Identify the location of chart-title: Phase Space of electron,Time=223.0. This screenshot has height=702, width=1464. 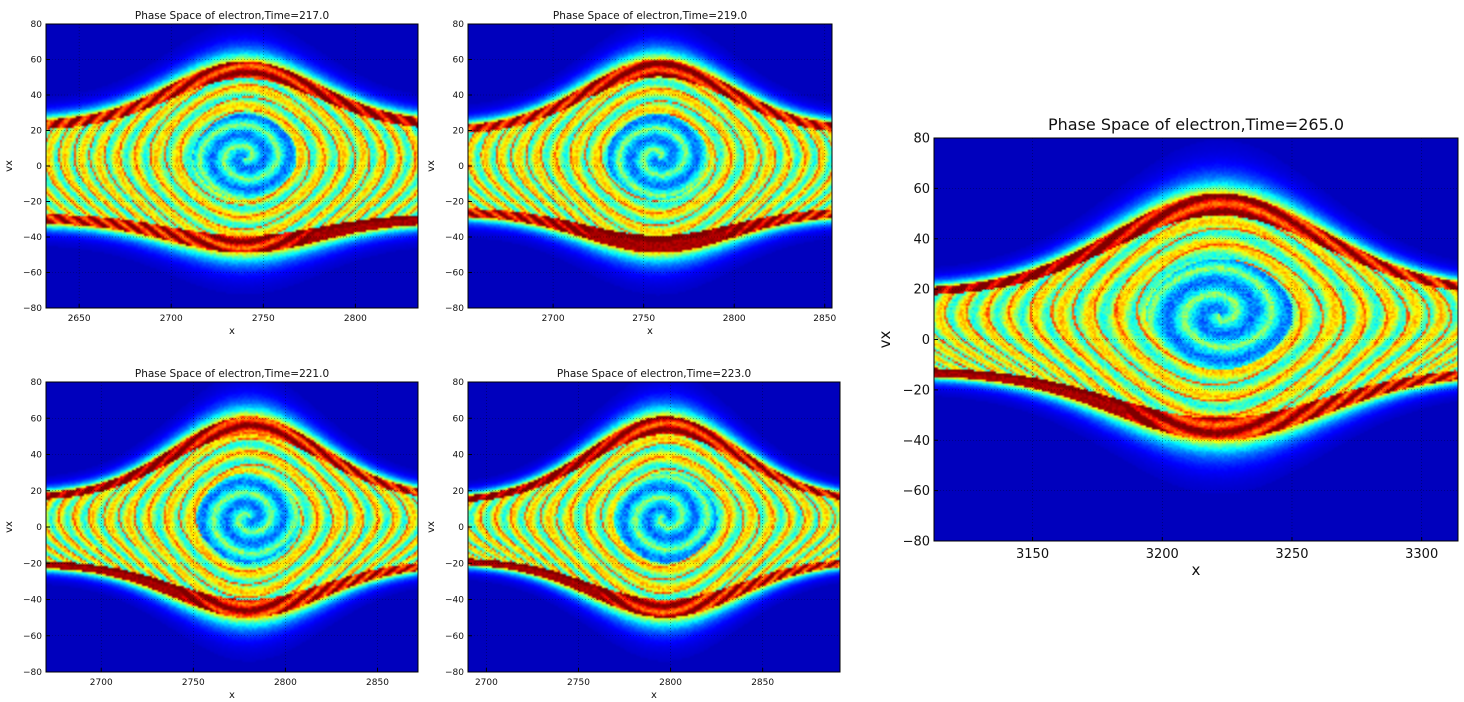
(654, 374).